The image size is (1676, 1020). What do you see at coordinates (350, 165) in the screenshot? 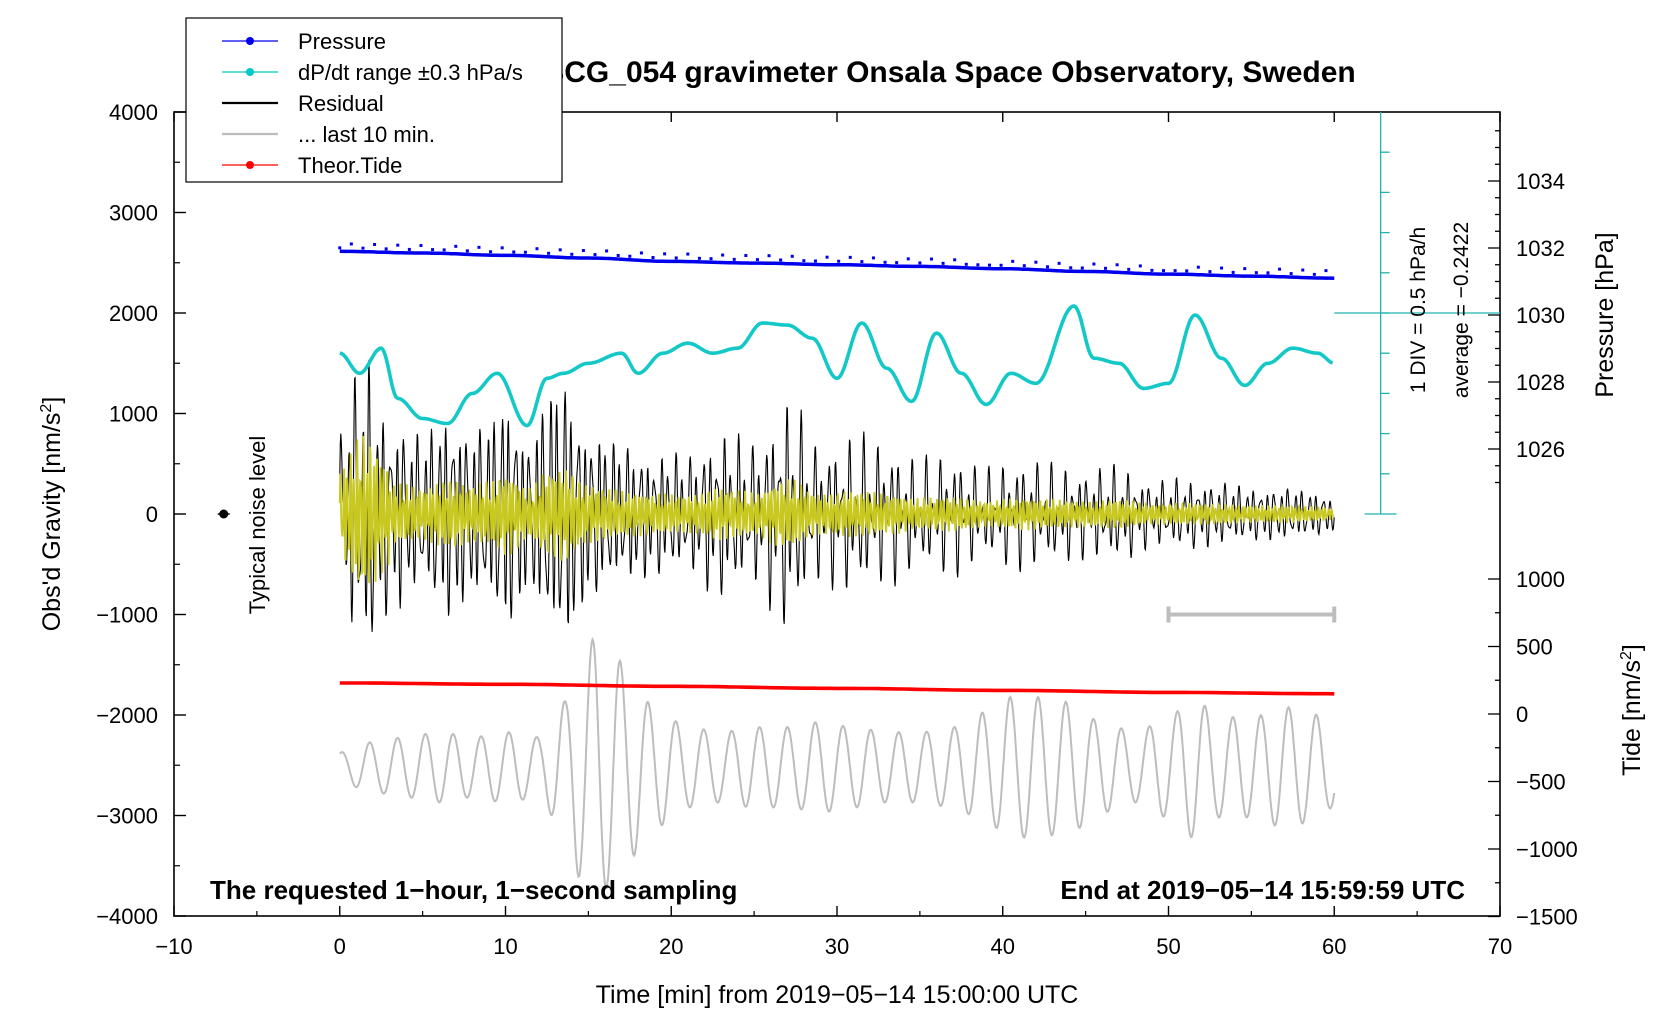
I see `legend-label: Theor.Tide` at bounding box center [350, 165].